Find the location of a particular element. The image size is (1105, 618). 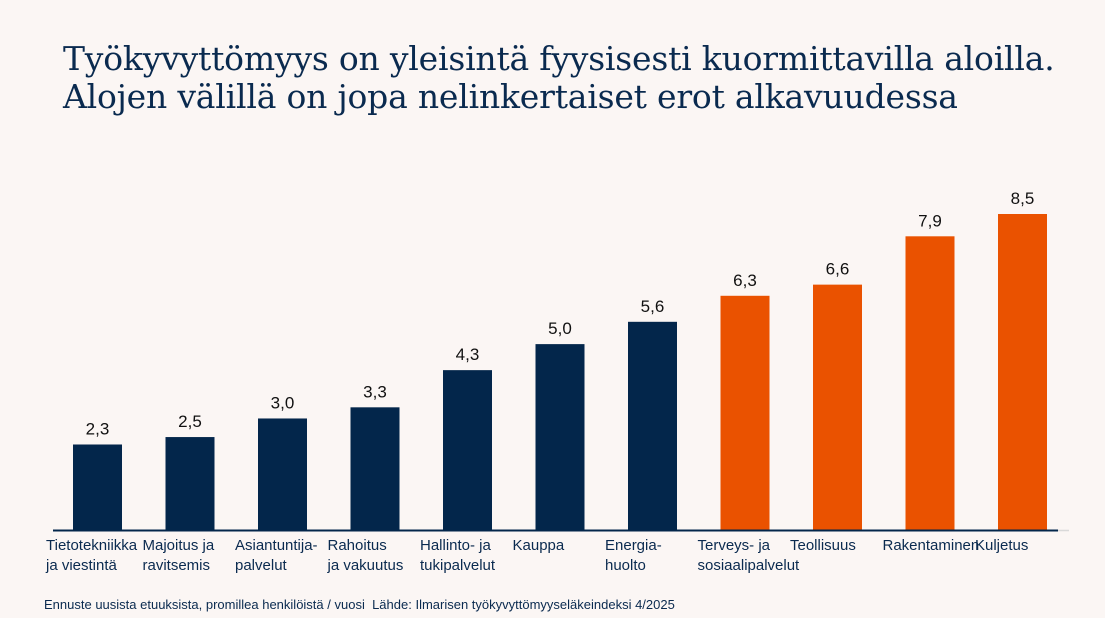

value-label-2: 3,0 is located at coordinates (283, 402).